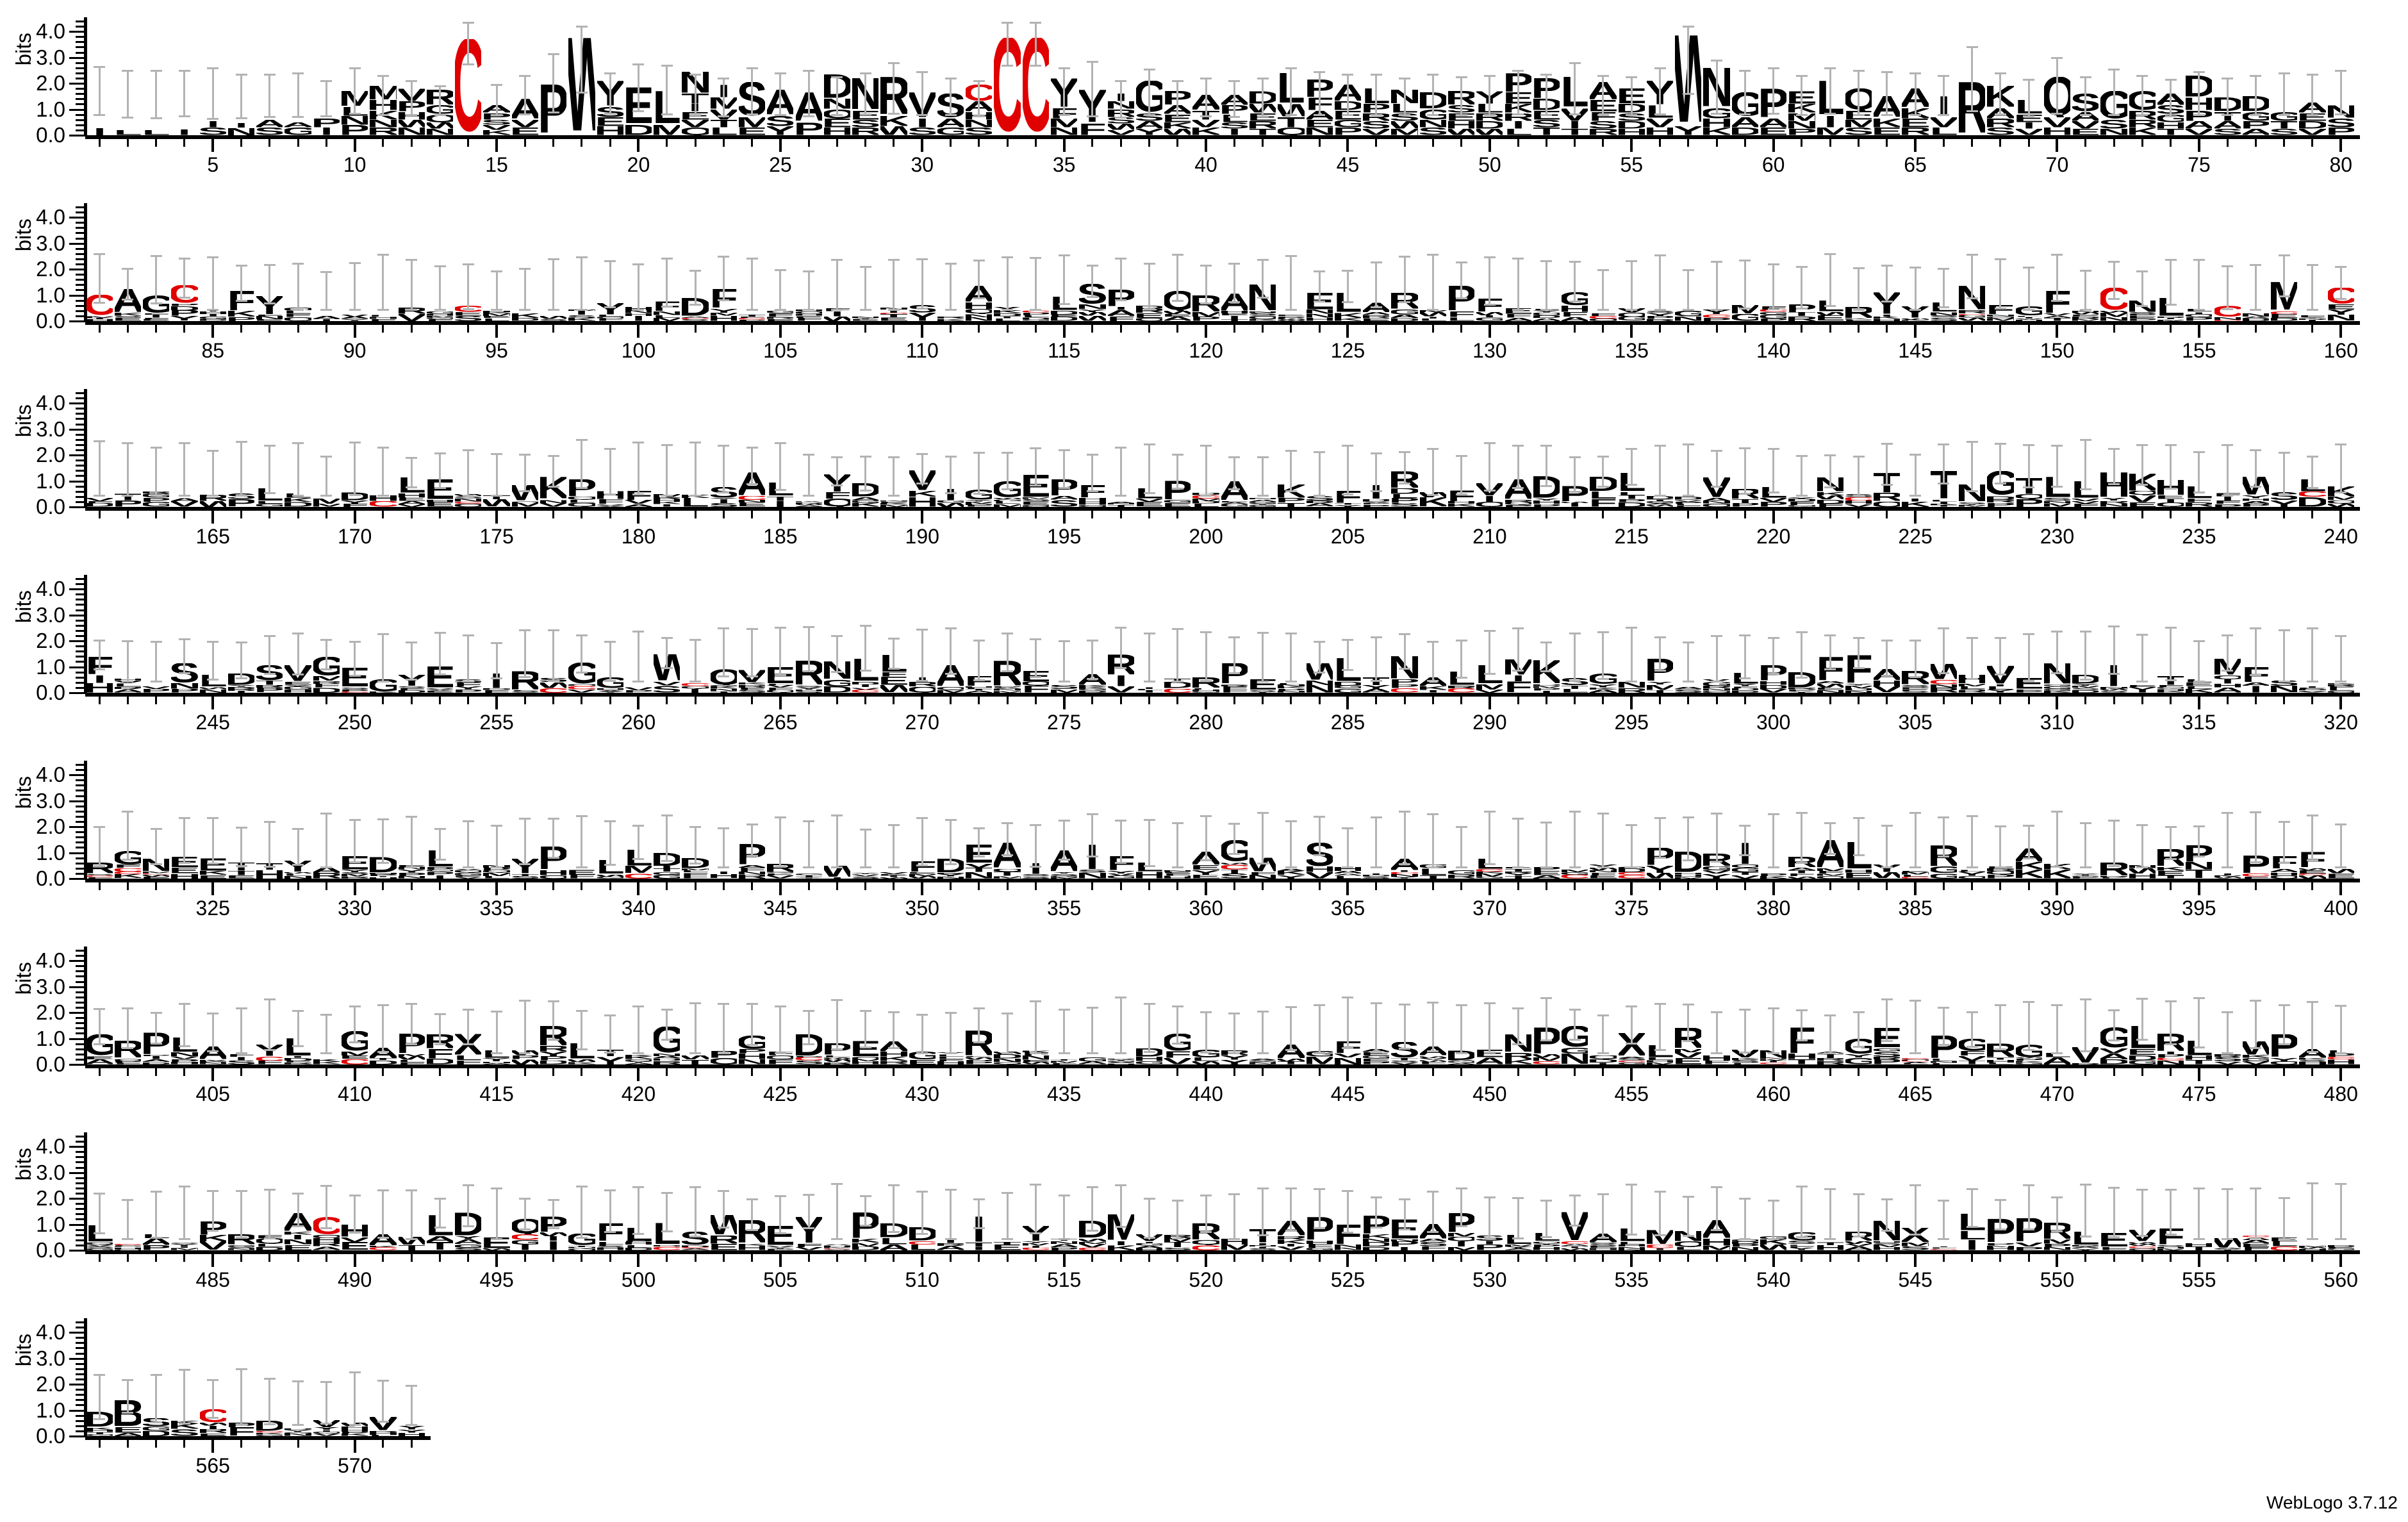 The width and height of the screenshot is (2408, 1522). Describe the element at coordinates (50, 83) in the screenshot. I see `y-tick-label: 2.0` at that location.